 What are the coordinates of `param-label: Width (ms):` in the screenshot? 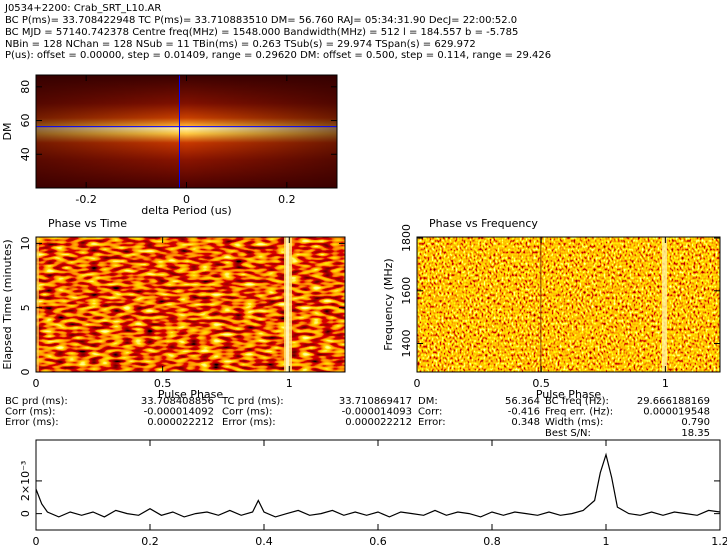 It's located at (574, 422).